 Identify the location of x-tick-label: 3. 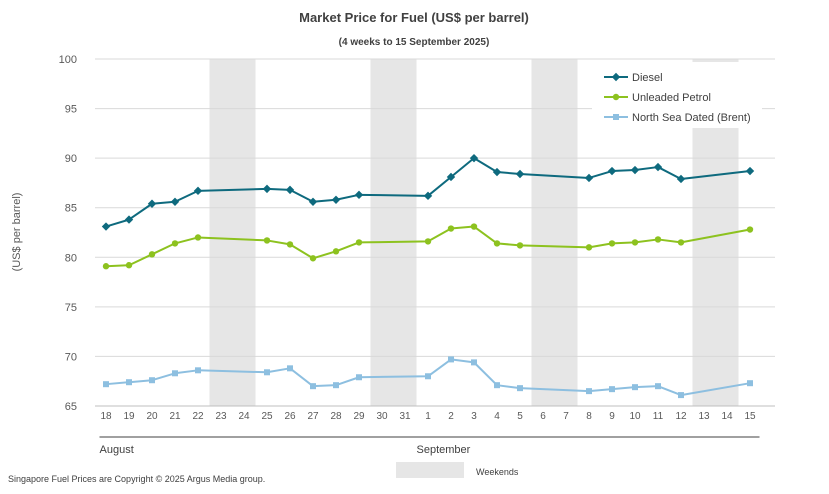
(474, 416).